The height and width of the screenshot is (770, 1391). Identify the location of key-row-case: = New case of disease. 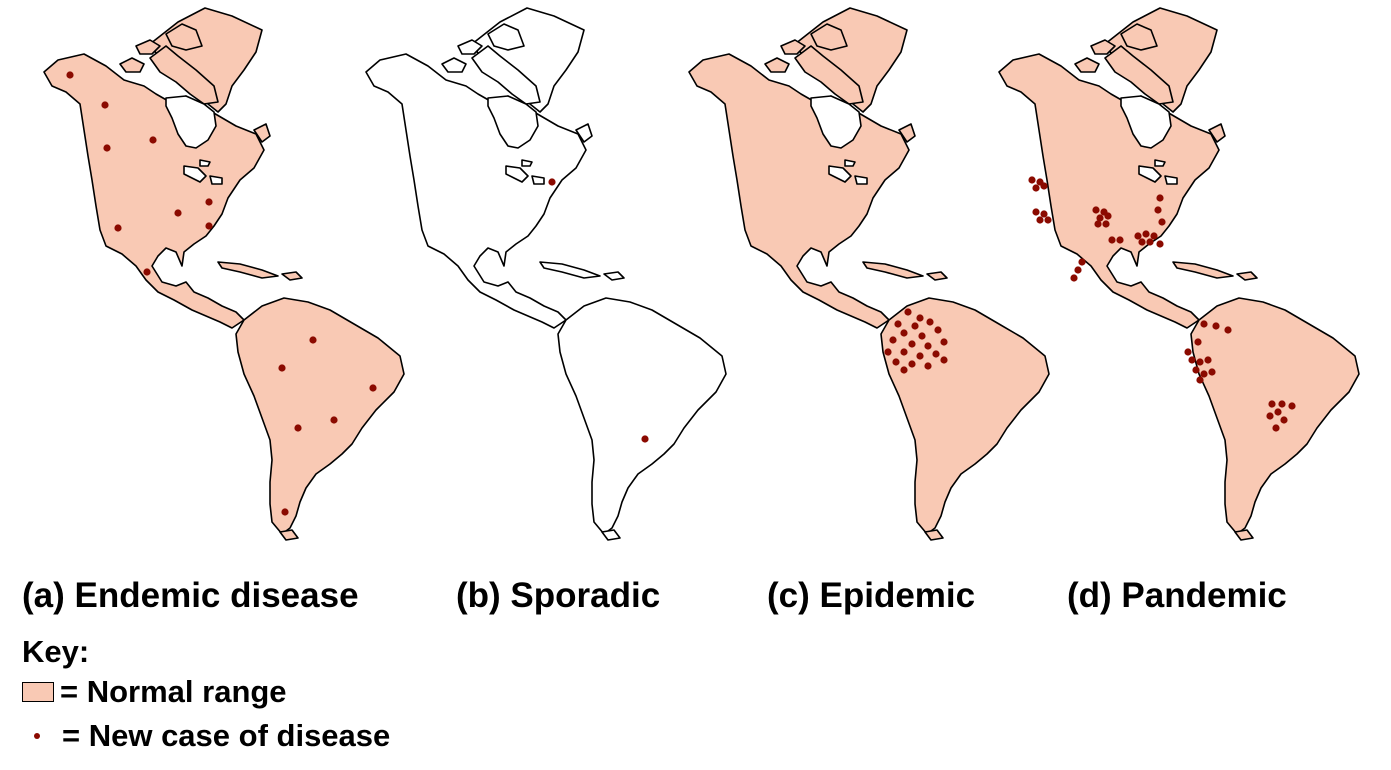
(206, 736).